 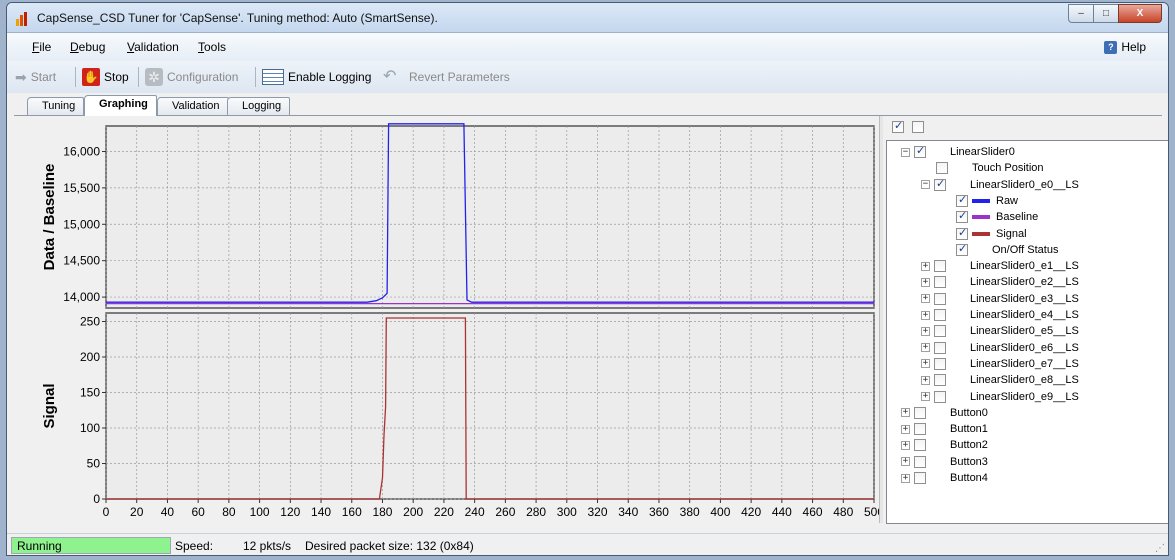 What do you see at coordinates (1017, 217) in the screenshot?
I see `tree-node-label: Baseline` at bounding box center [1017, 217].